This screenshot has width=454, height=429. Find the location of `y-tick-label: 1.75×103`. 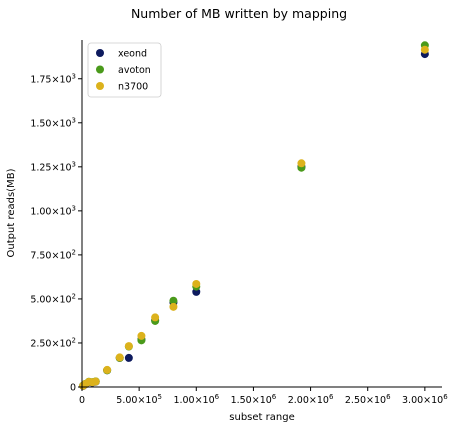

y-tick-label: 1.75×103 is located at coordinates (53, 78).